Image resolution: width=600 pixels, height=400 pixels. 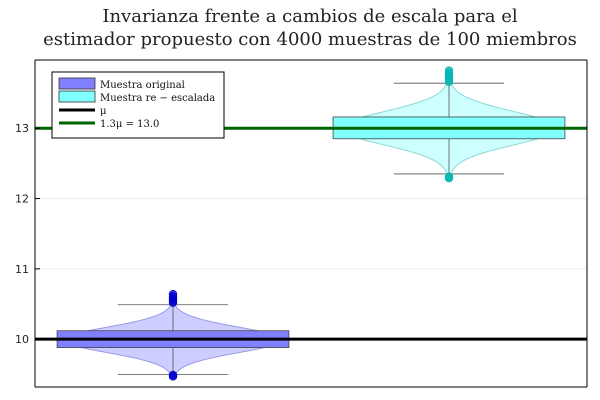 What do you see at coordinates (83, 111) in the screenshot?
I see `legend-entry-3: μ` at bounding box center [83, 111].